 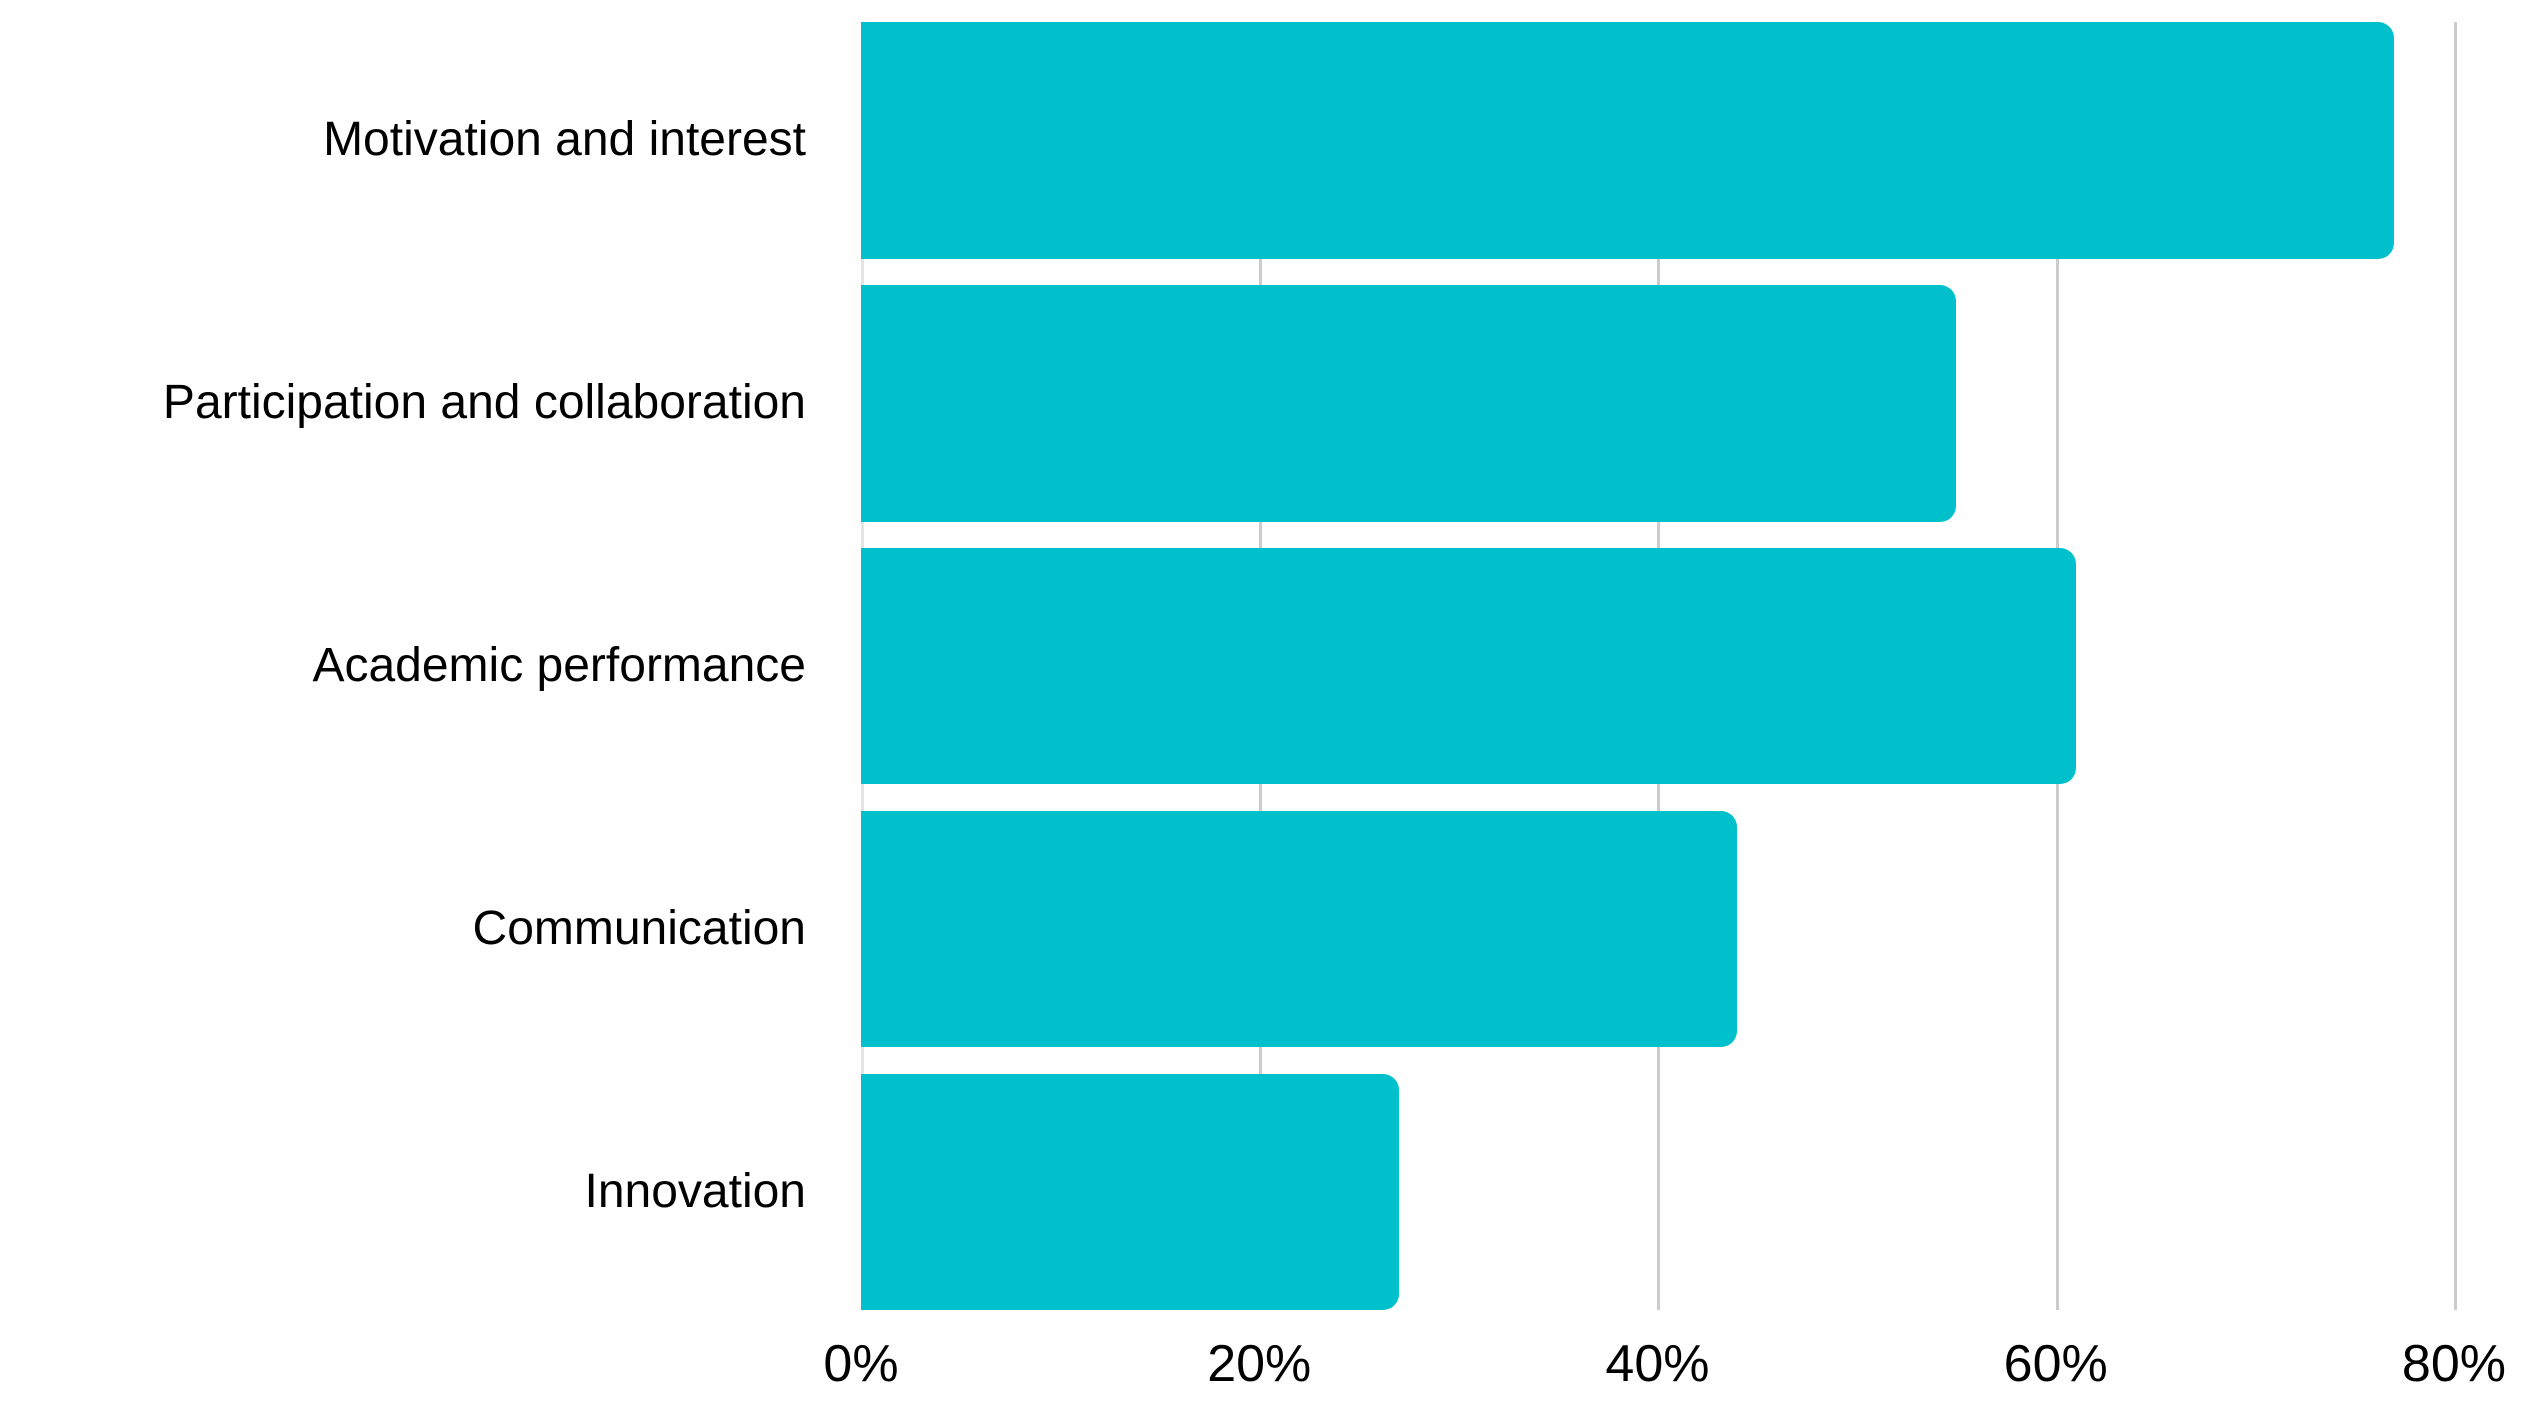 What do you see at coordinates (2455, 666) in the screenshot?
I see `gridline` at bounding box center [2455, 666].